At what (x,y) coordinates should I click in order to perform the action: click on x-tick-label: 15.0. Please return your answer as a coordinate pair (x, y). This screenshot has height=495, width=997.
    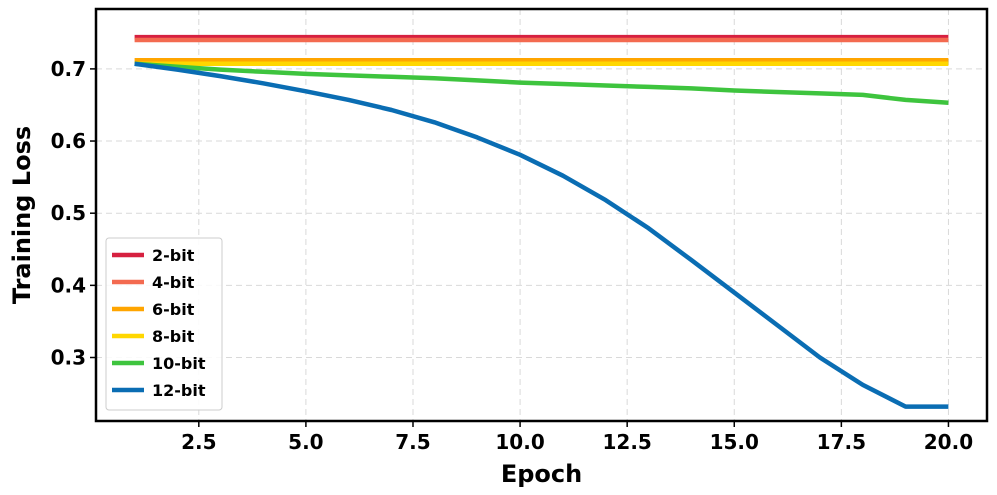
    Looking at the image, I should click on (734, 442).